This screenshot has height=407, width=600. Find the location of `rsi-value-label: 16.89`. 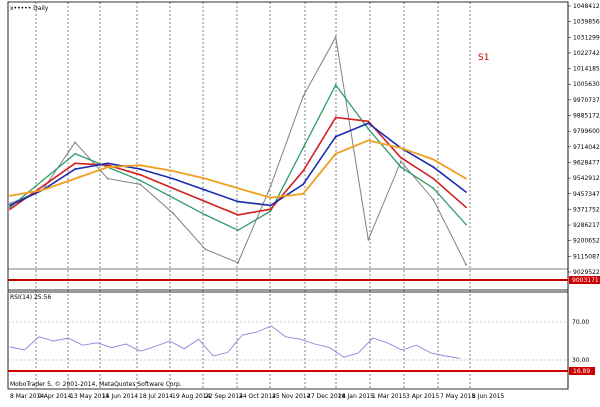

rsi-value-label: 16.89 is located at coordinates (581, 371).